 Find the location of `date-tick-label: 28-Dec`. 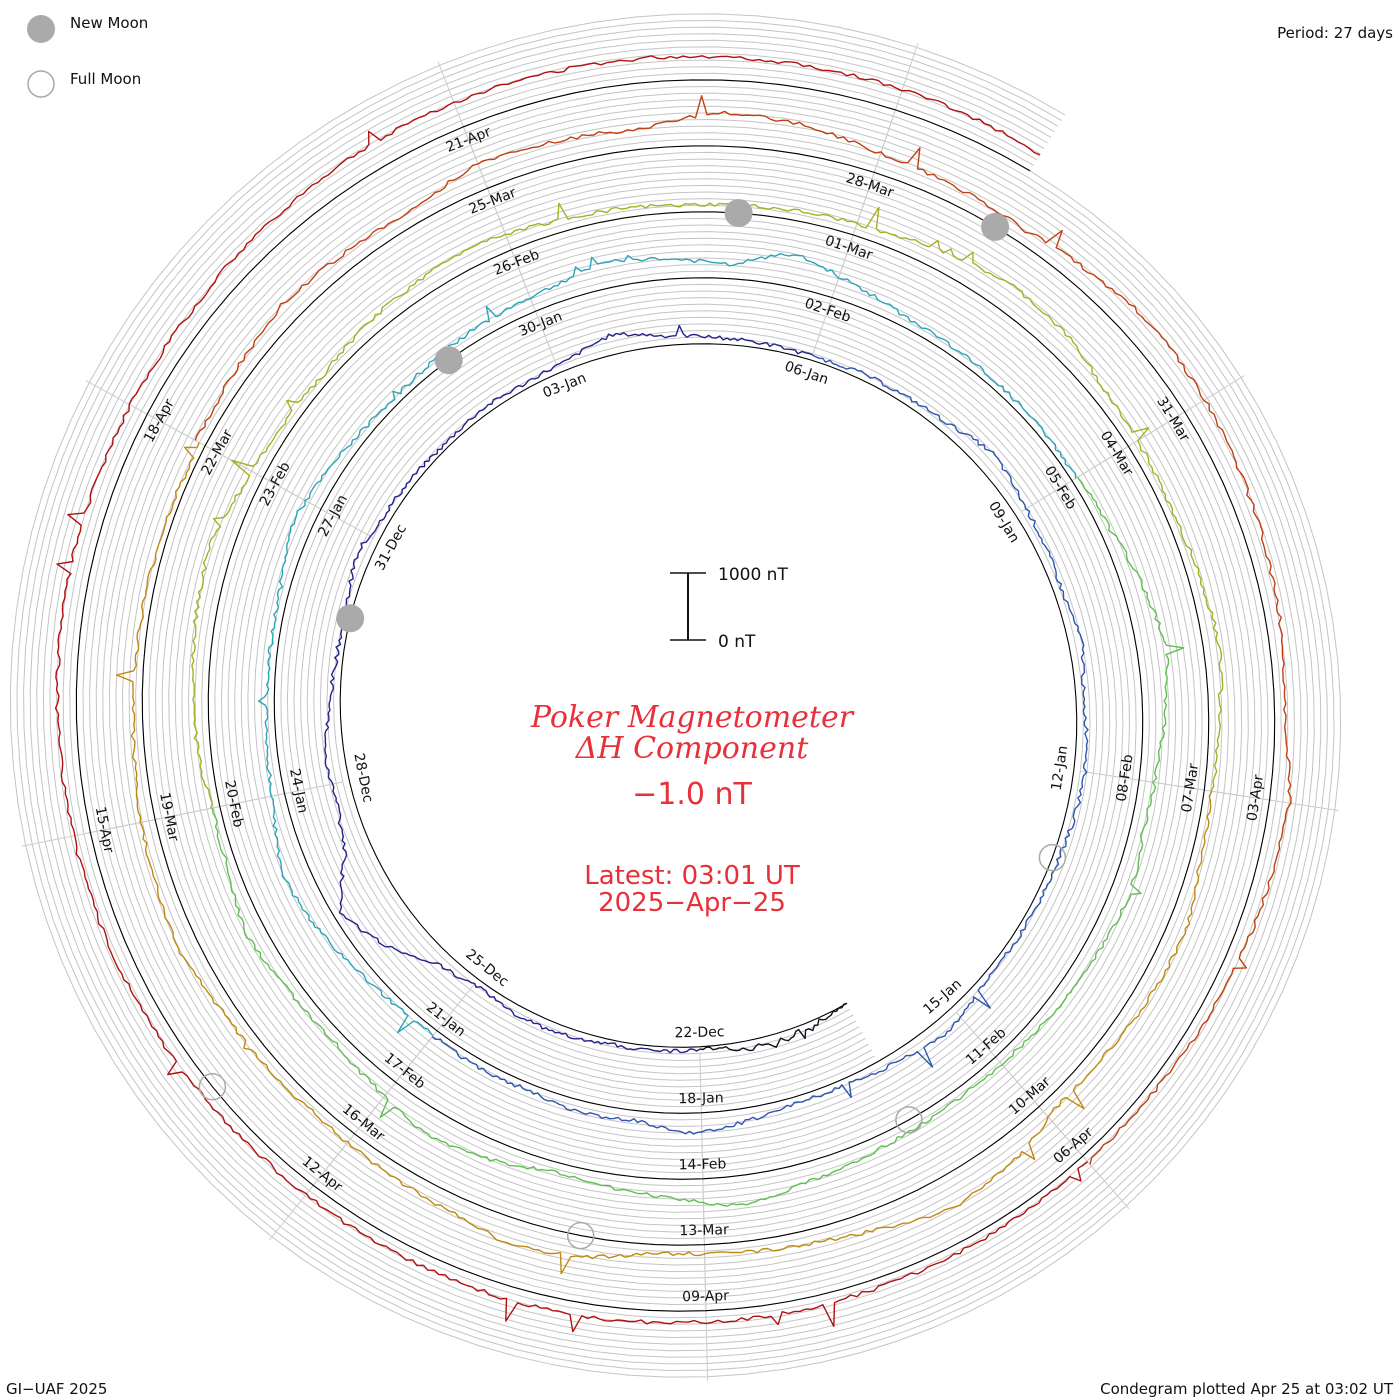

date-tick-label: 28-Dec is located at coordinates (362, 778).